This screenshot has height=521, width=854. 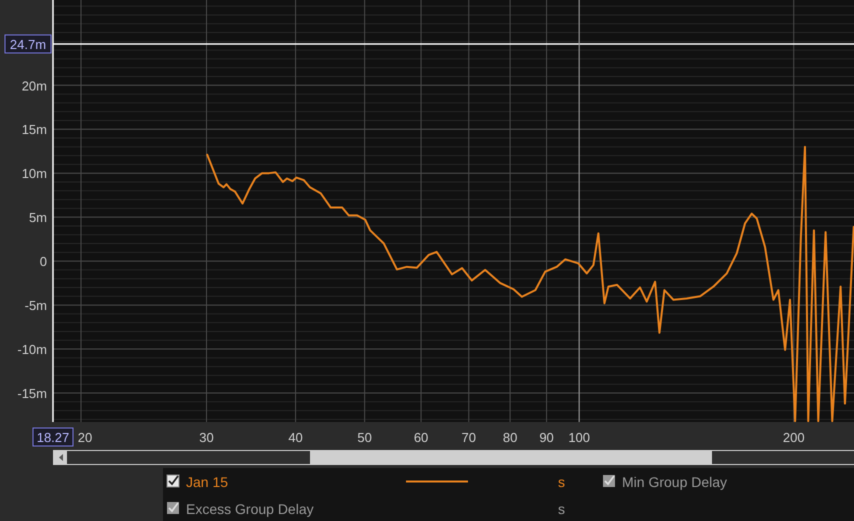 I want to click on text: Jan 15, so click(x=207, y=482).